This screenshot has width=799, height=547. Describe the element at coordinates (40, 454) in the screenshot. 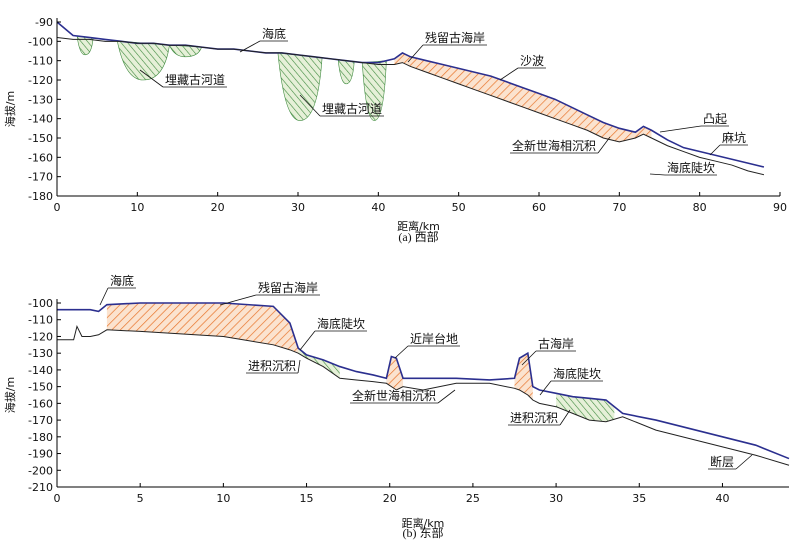

I see `y-tick-label: -190` at that location.